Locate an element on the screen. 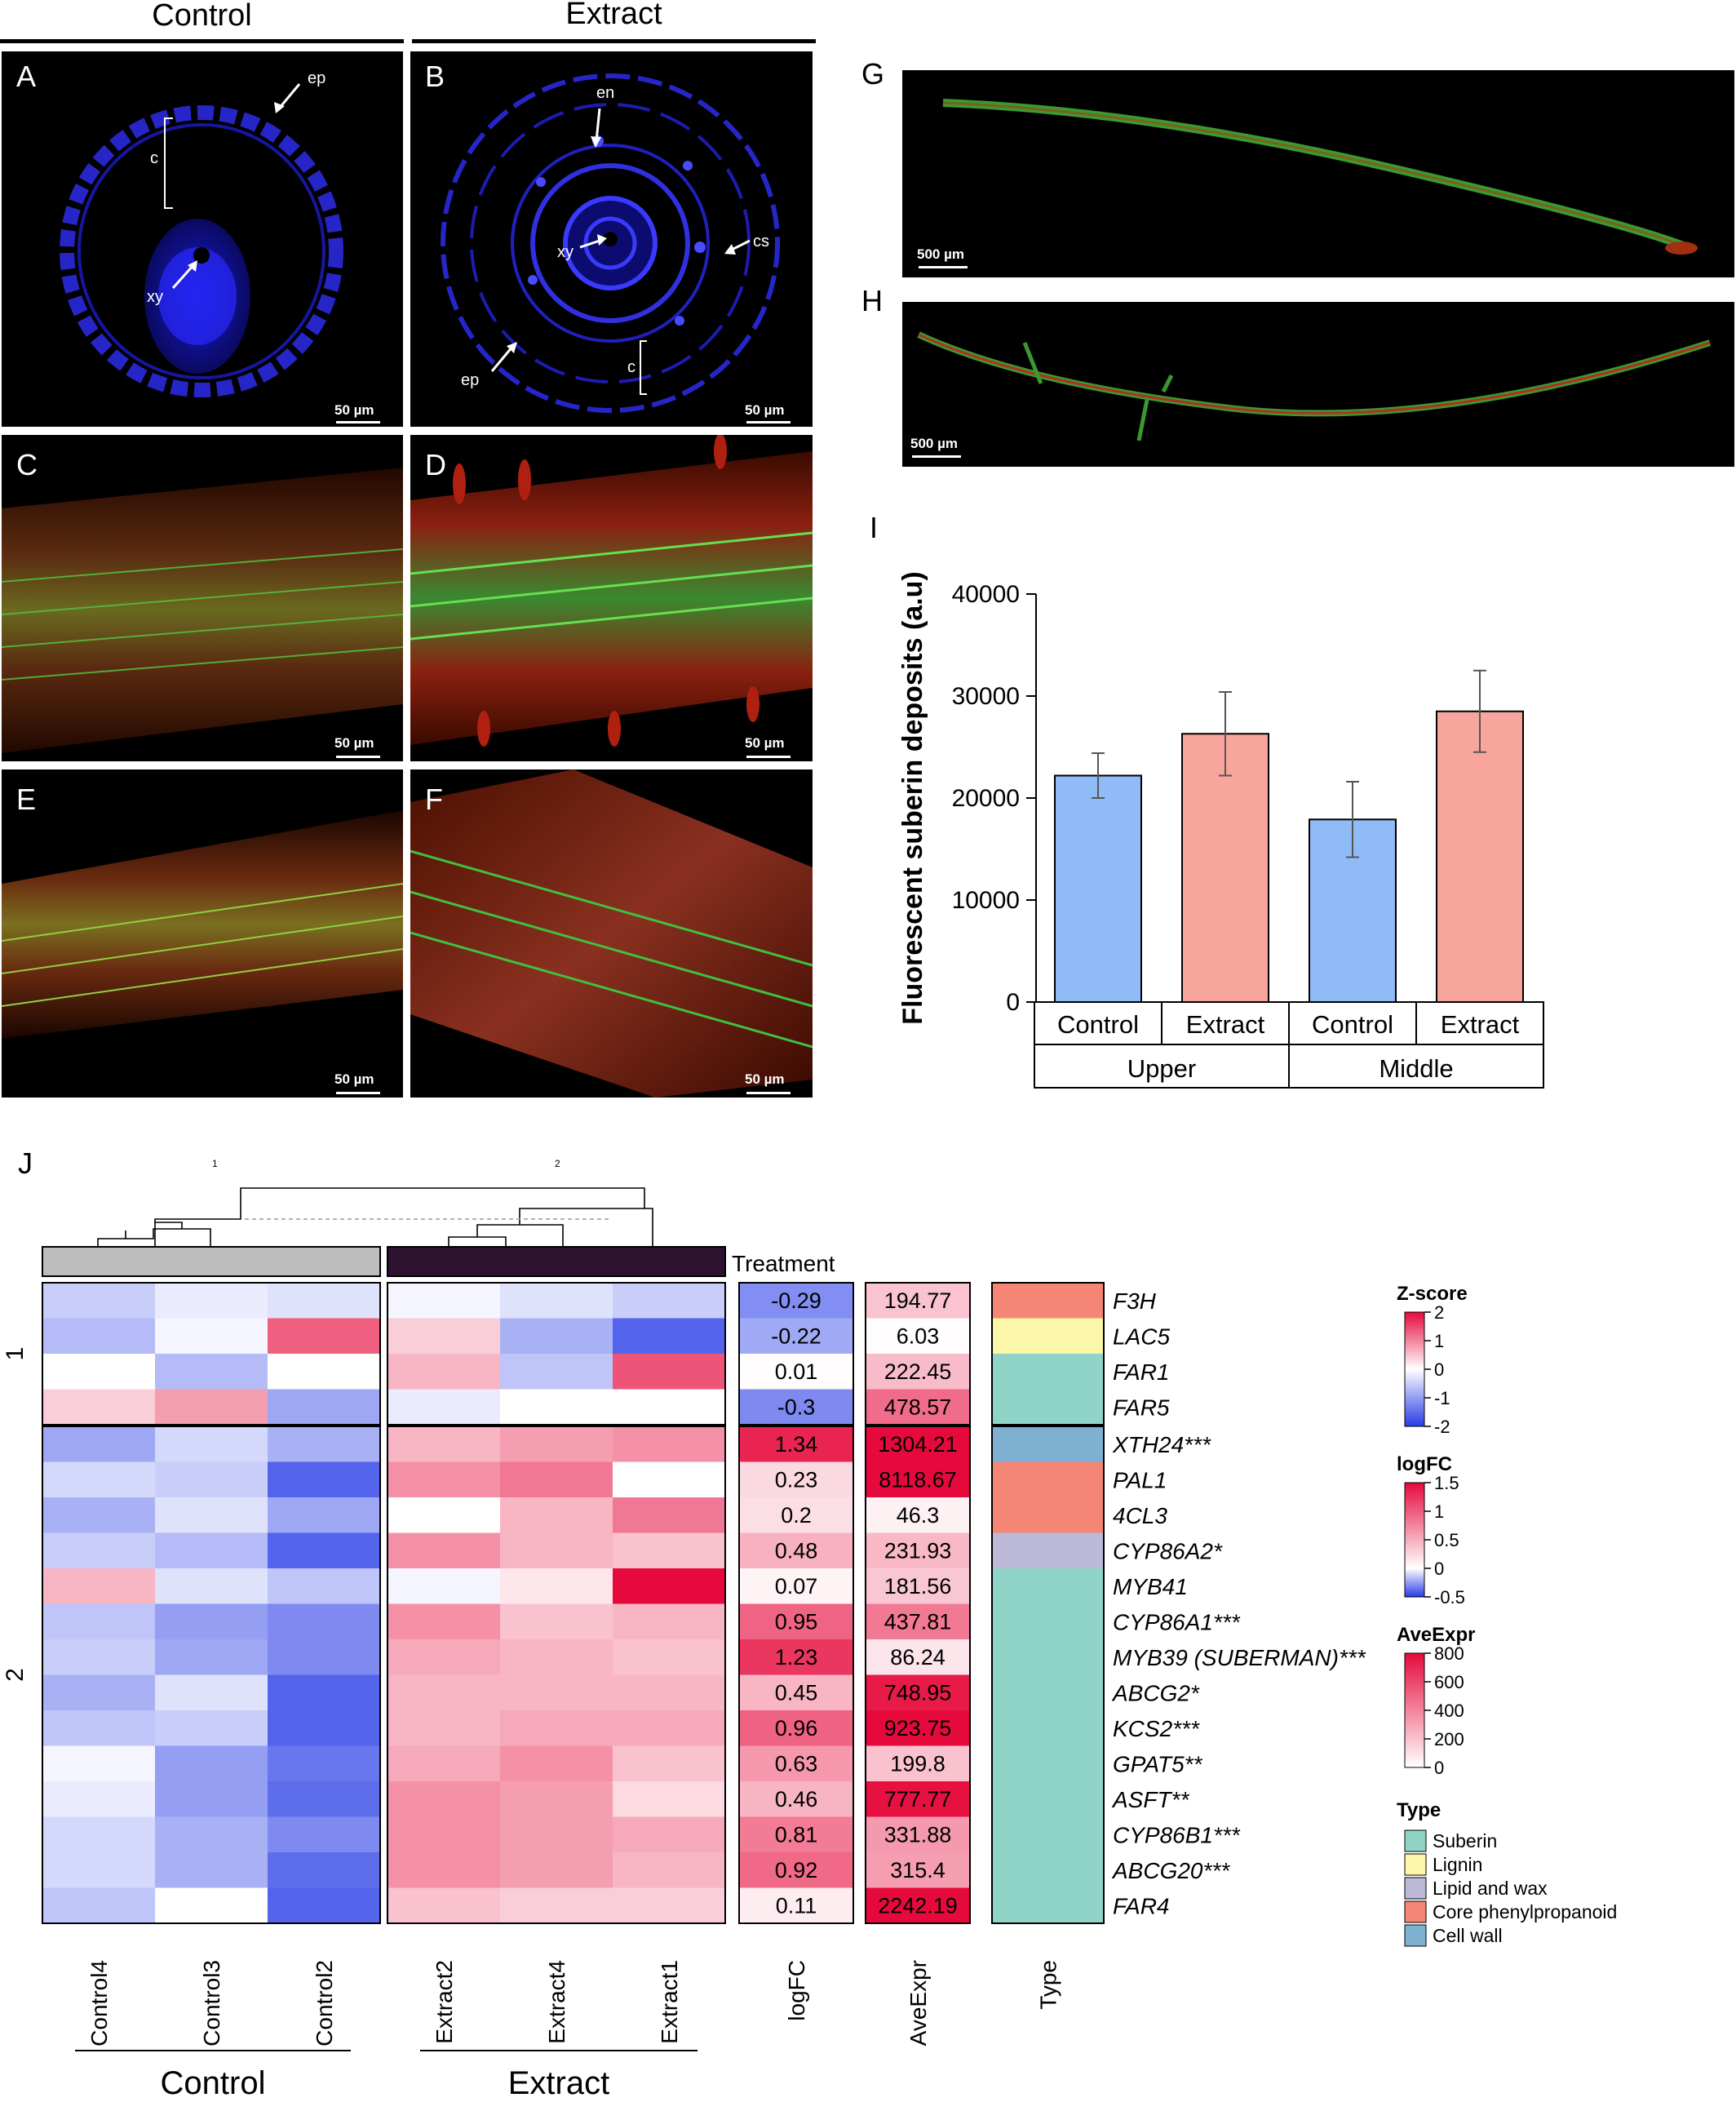 This screenshot has height=2102, width=1736. label-en: en is located at coordinates (605, 93).